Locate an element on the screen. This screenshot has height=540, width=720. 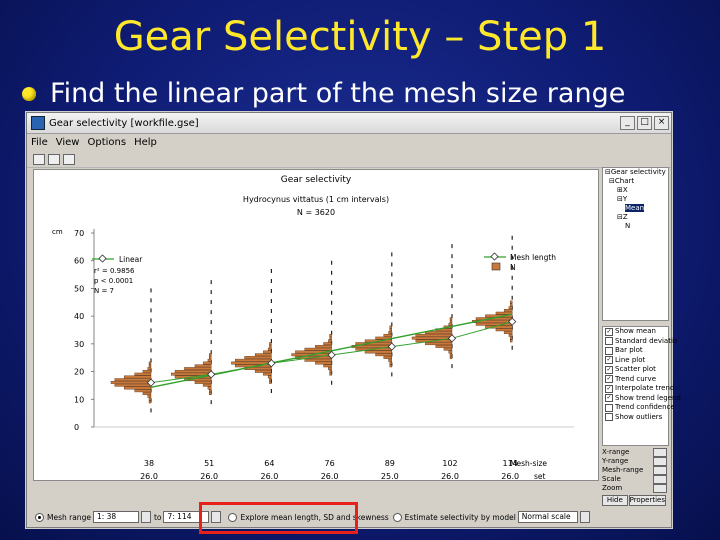
y-tick-label: 0 is located at coordinates (76, 427).